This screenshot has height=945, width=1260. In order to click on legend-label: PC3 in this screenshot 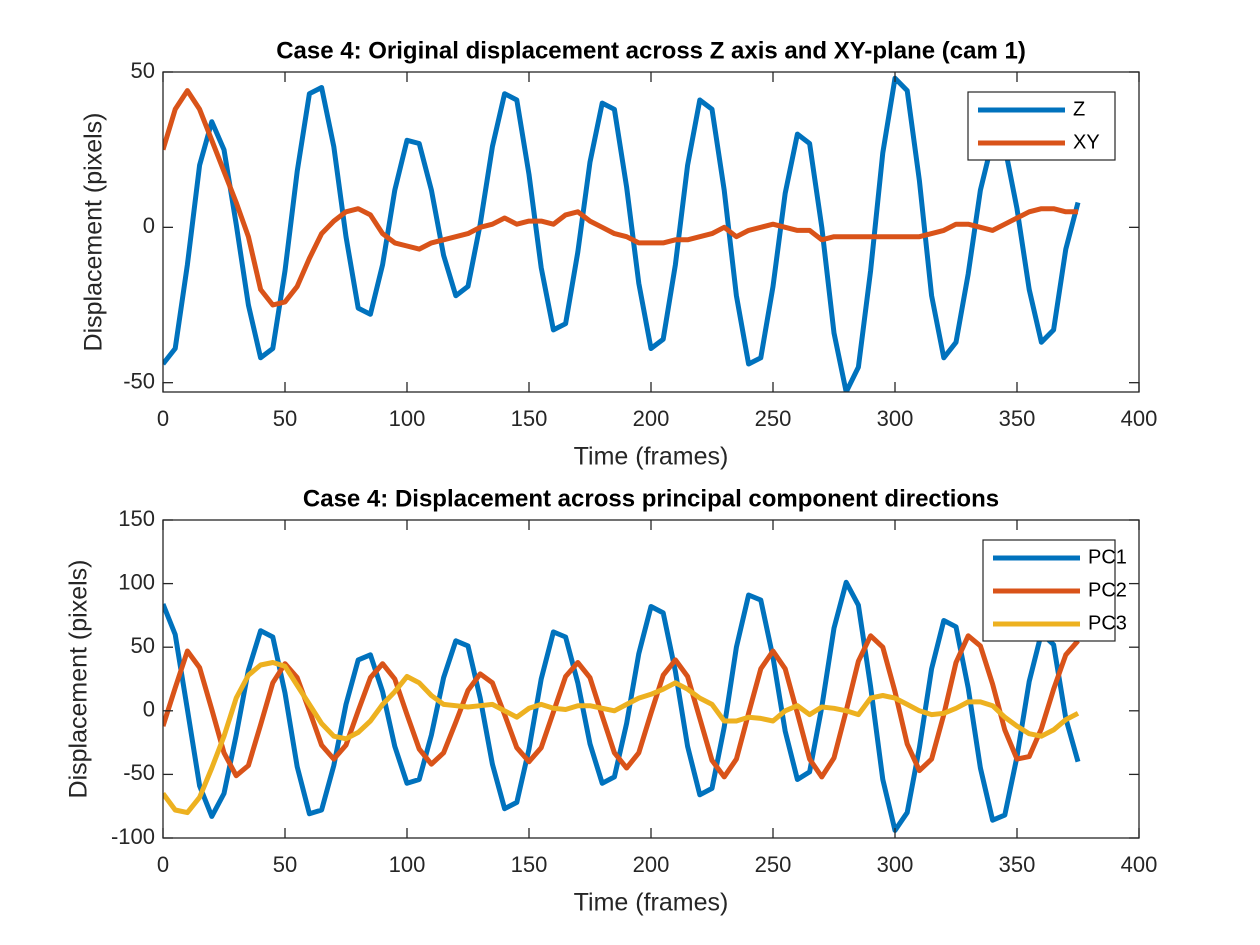, I will do `click(1107, 623)`.